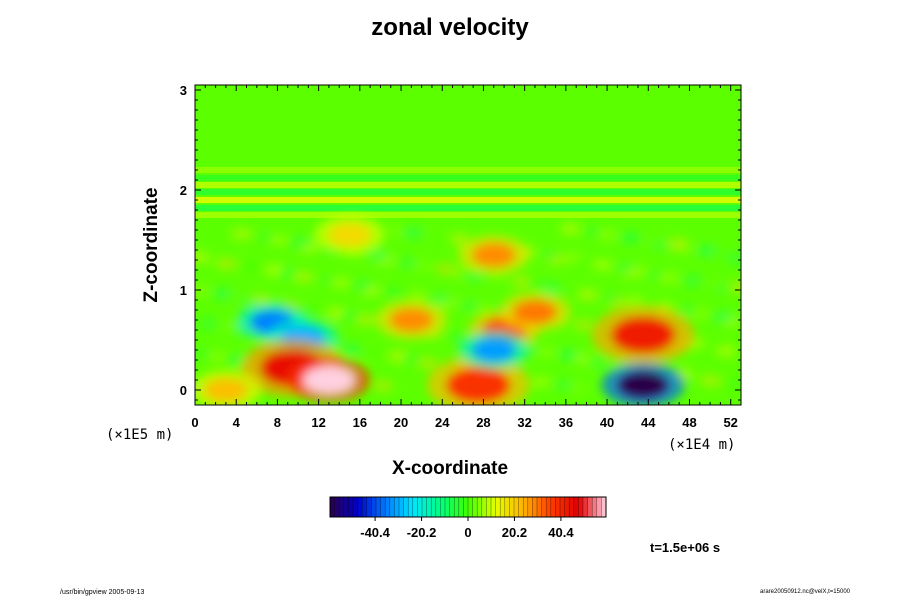  I want to click on x-tick-label: 24, so click(442, 422).